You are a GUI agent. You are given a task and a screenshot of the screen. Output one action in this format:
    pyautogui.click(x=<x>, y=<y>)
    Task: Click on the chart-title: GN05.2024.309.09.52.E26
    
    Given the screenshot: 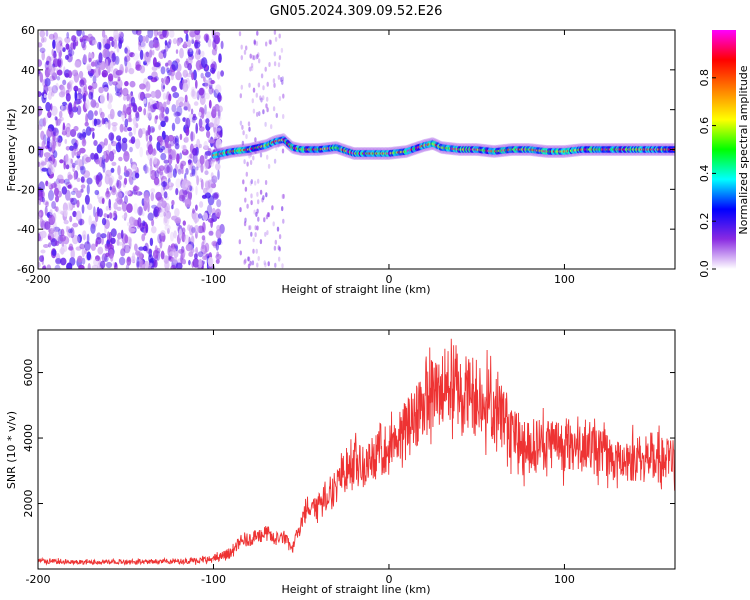 What is the action you would take?
    pyautogui.click(x=356, y=11)
    